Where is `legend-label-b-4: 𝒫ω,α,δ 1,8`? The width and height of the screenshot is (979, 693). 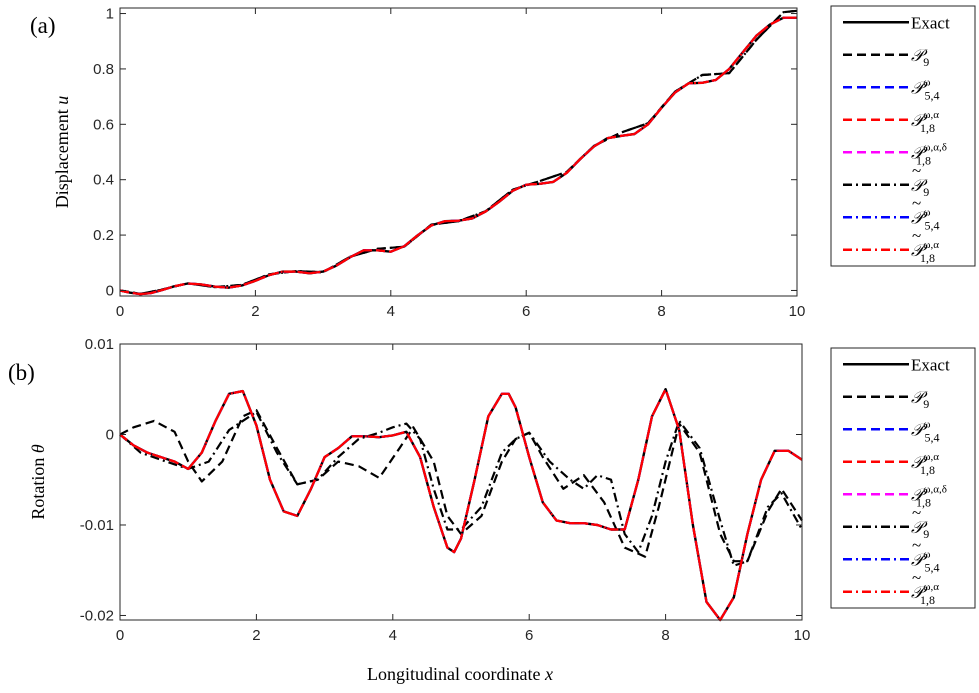 legend-label-b-4: 𝒫ω,α,δ 1,8 is located at coordinates (929, 496).